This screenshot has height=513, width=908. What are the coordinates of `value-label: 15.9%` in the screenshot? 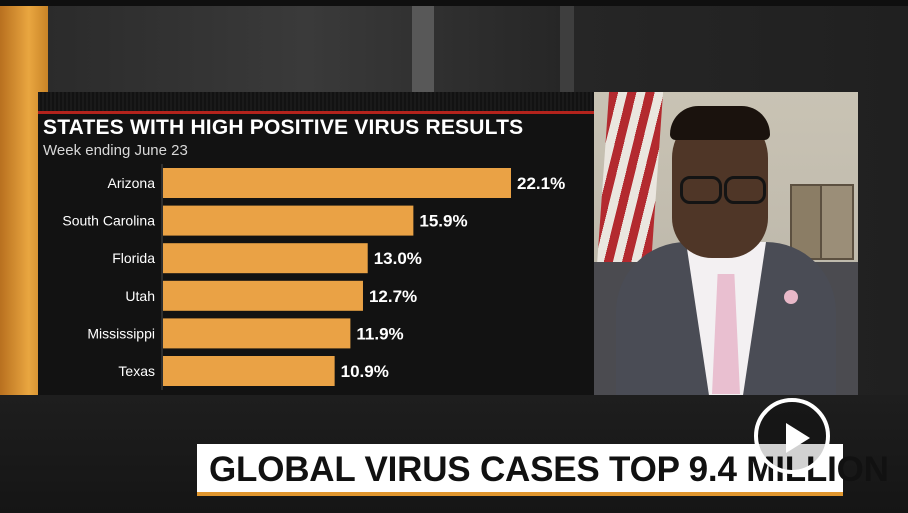 It's located at (443, 221).